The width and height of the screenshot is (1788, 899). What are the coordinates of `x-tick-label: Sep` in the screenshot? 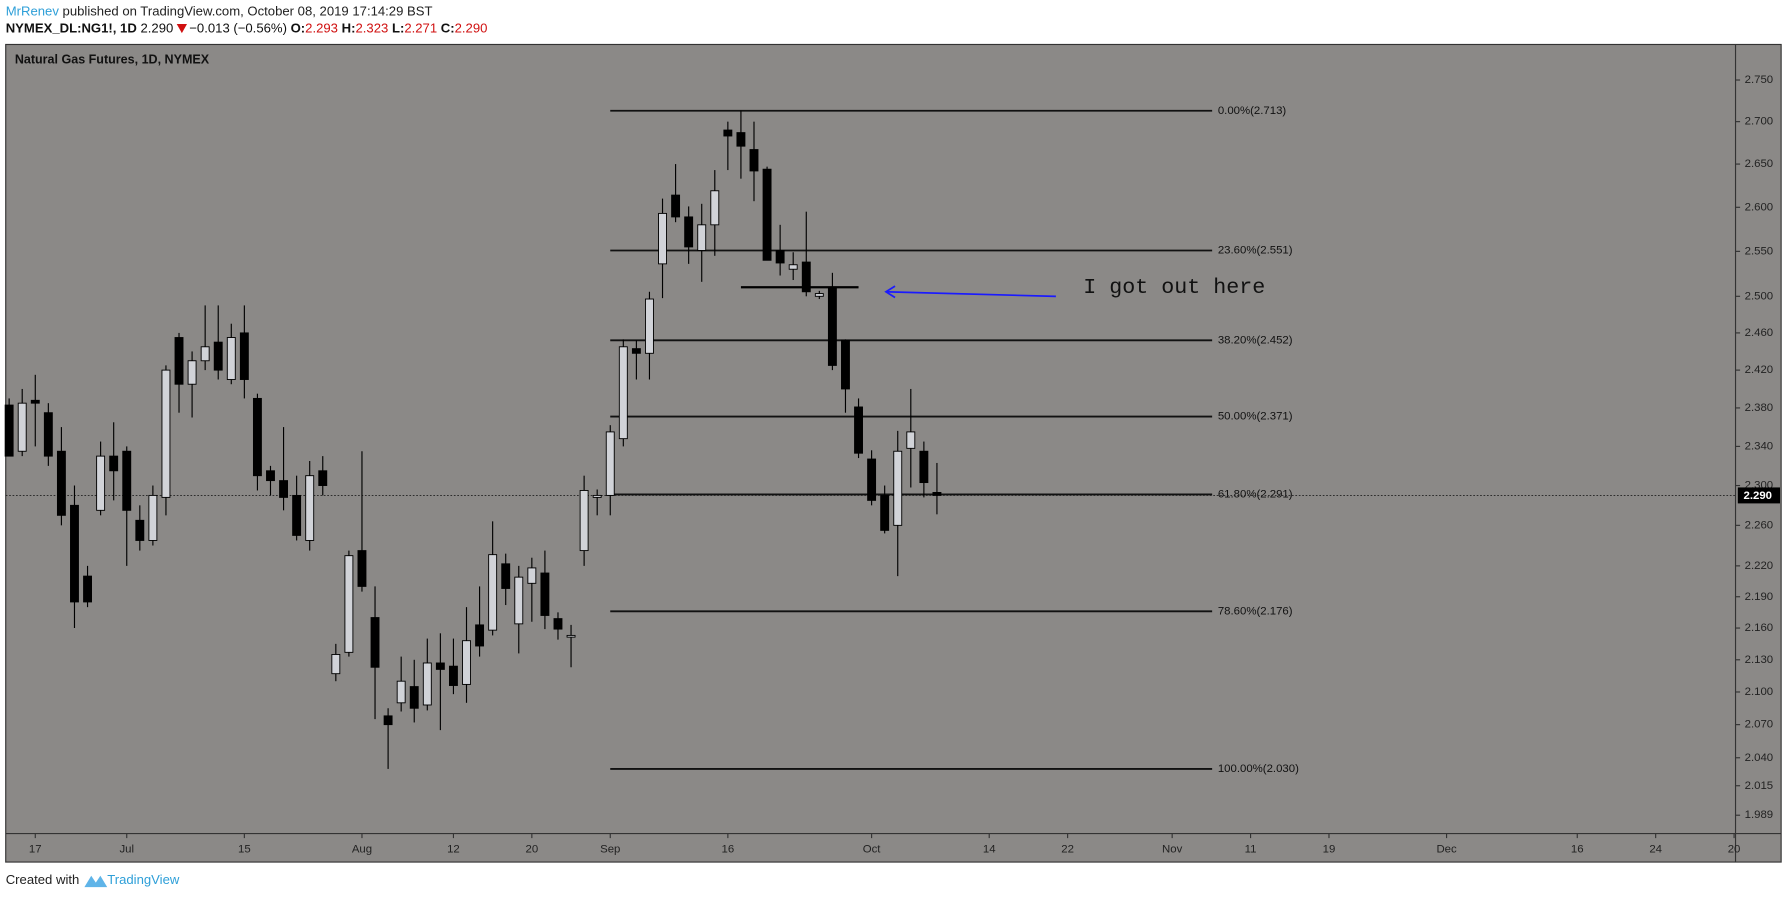 It's located at (610, 850).